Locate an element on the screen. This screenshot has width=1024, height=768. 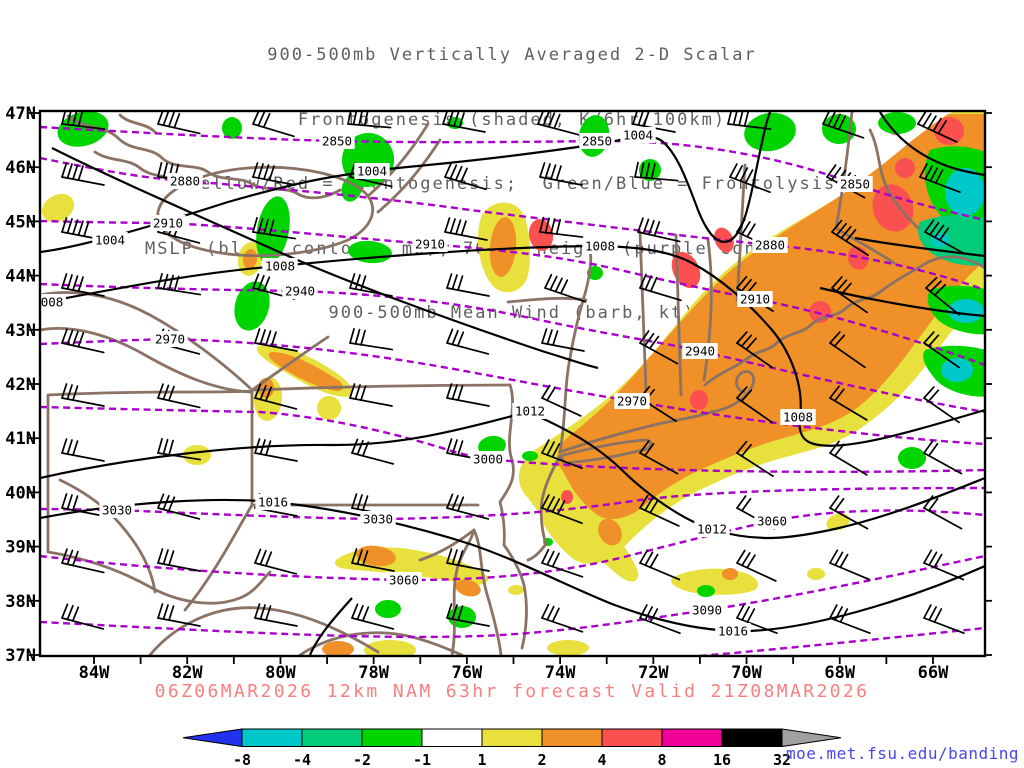
lat-axis-label: 44N is located at coordinates (20, 277).